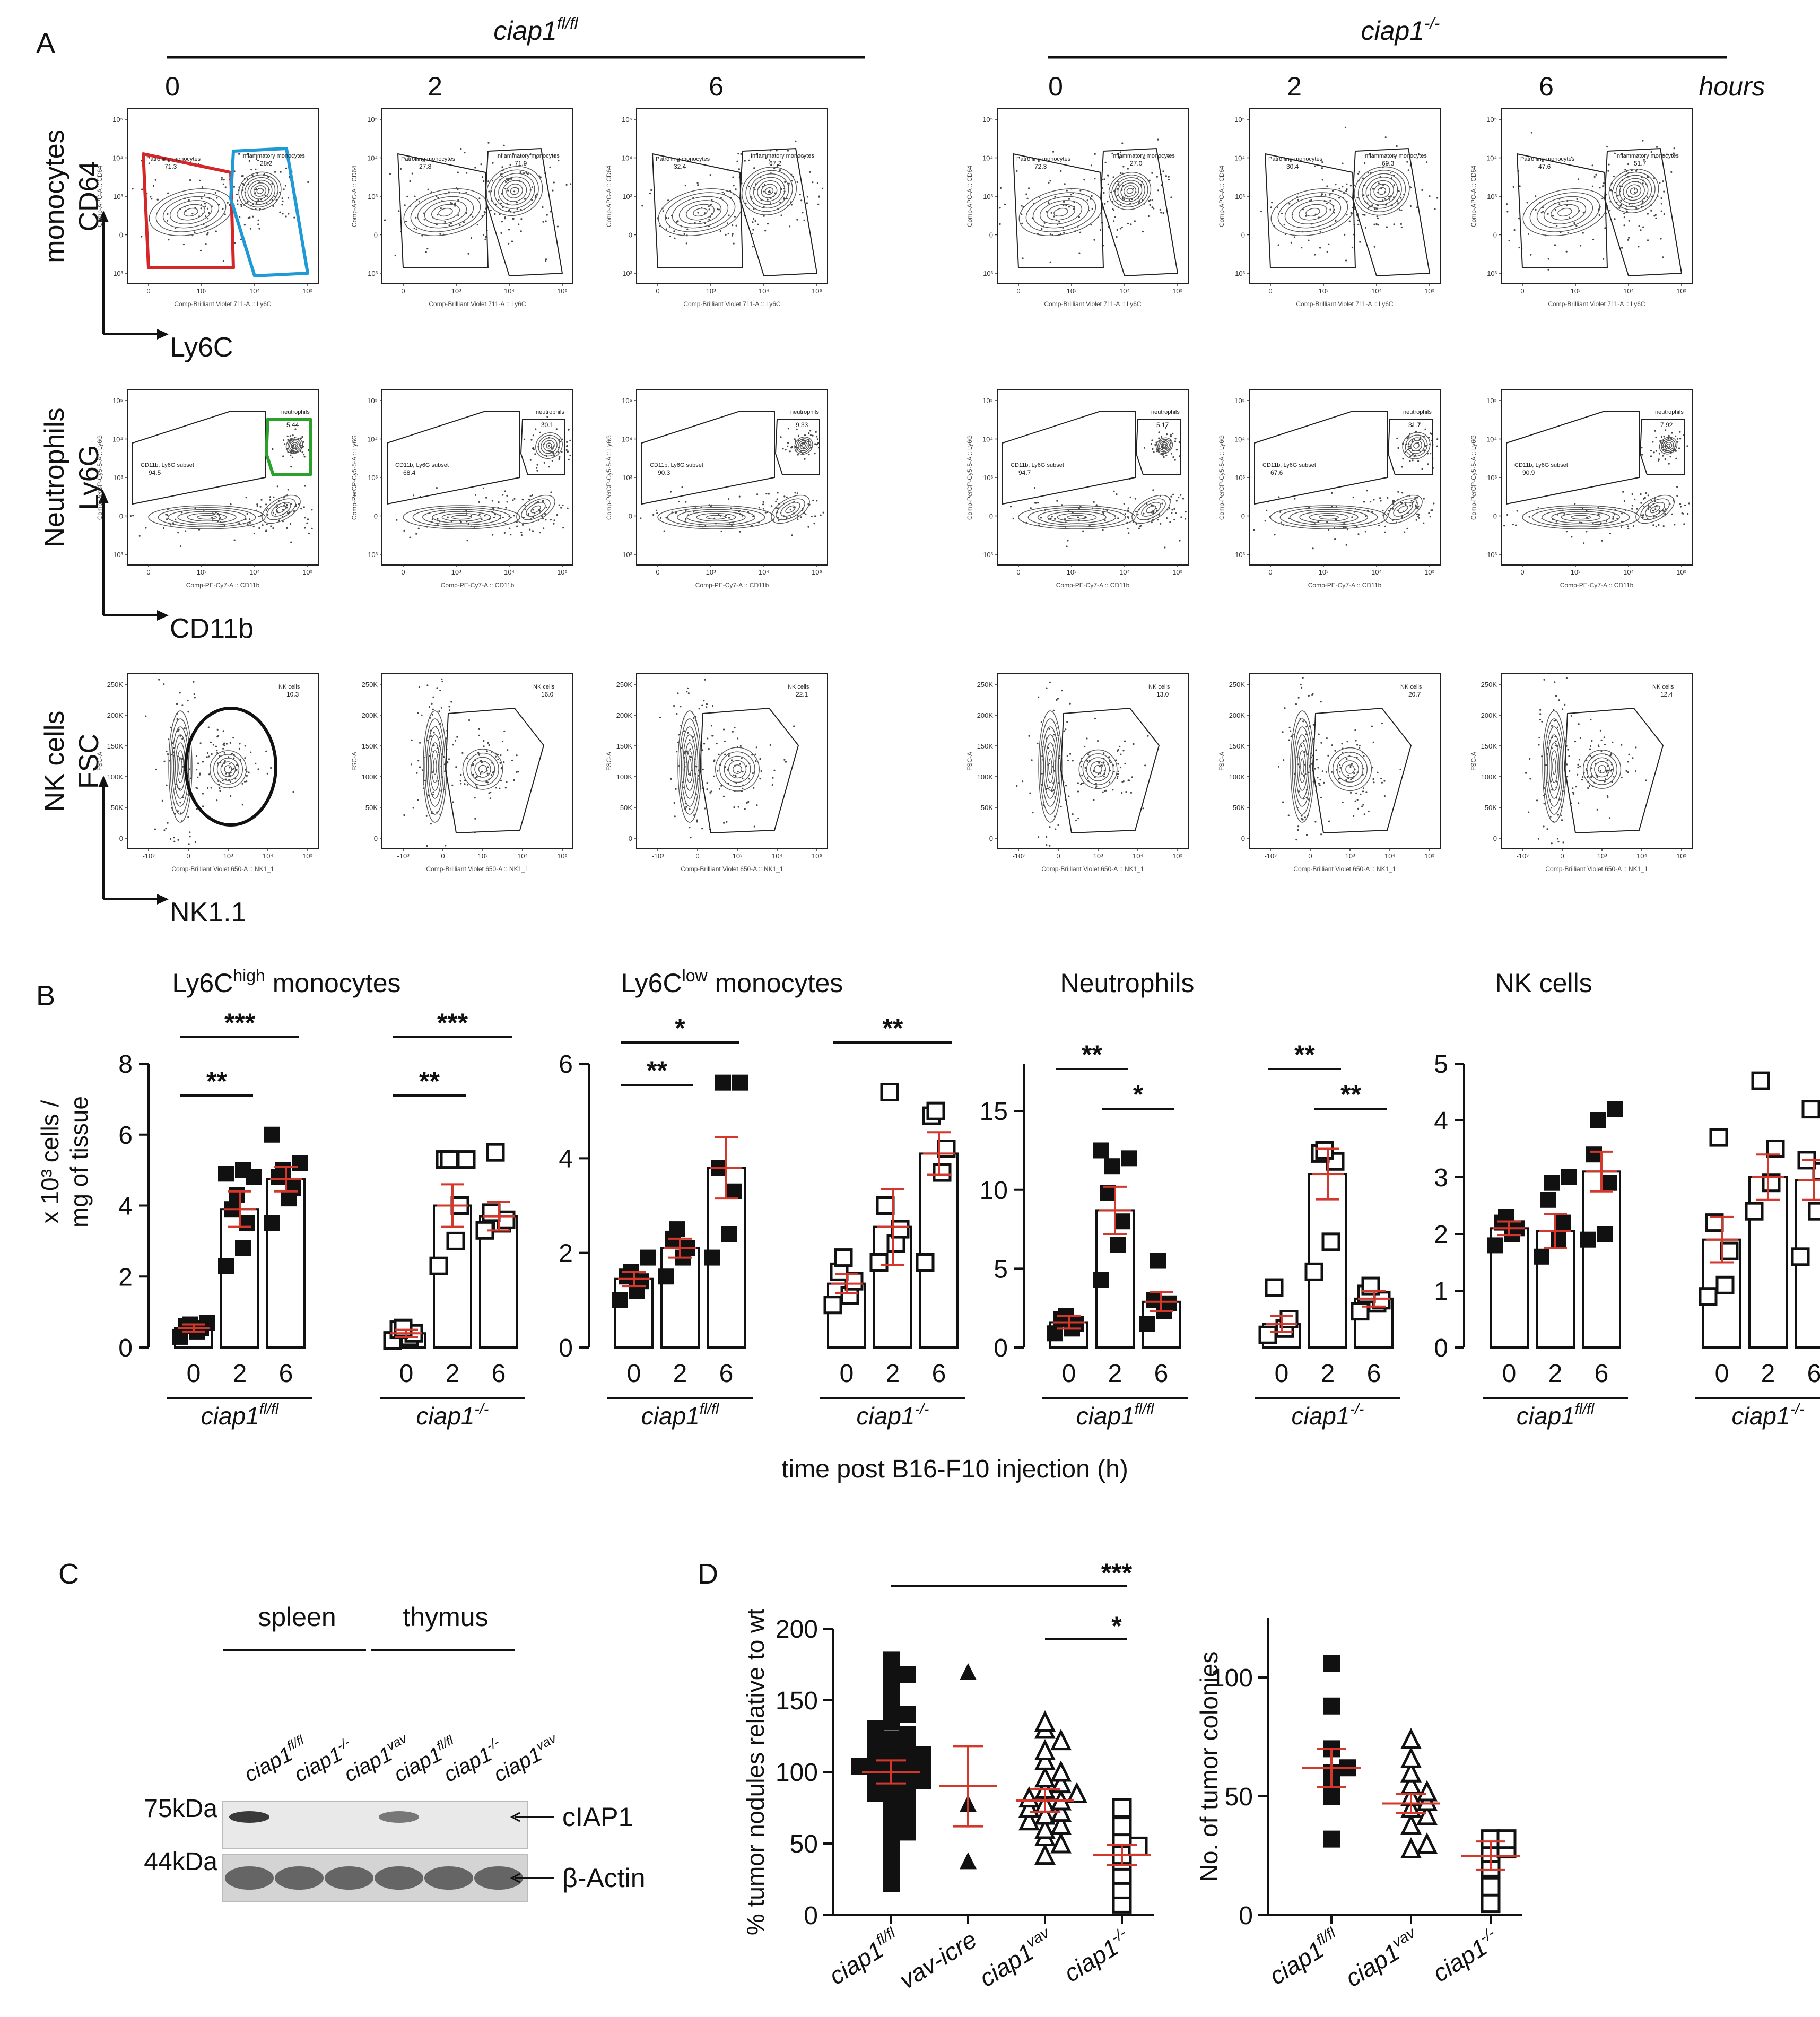 The width and height of the screenshot is (1820, 2017). I want to click on flow-x-tick: 0, so click(1018, 291).